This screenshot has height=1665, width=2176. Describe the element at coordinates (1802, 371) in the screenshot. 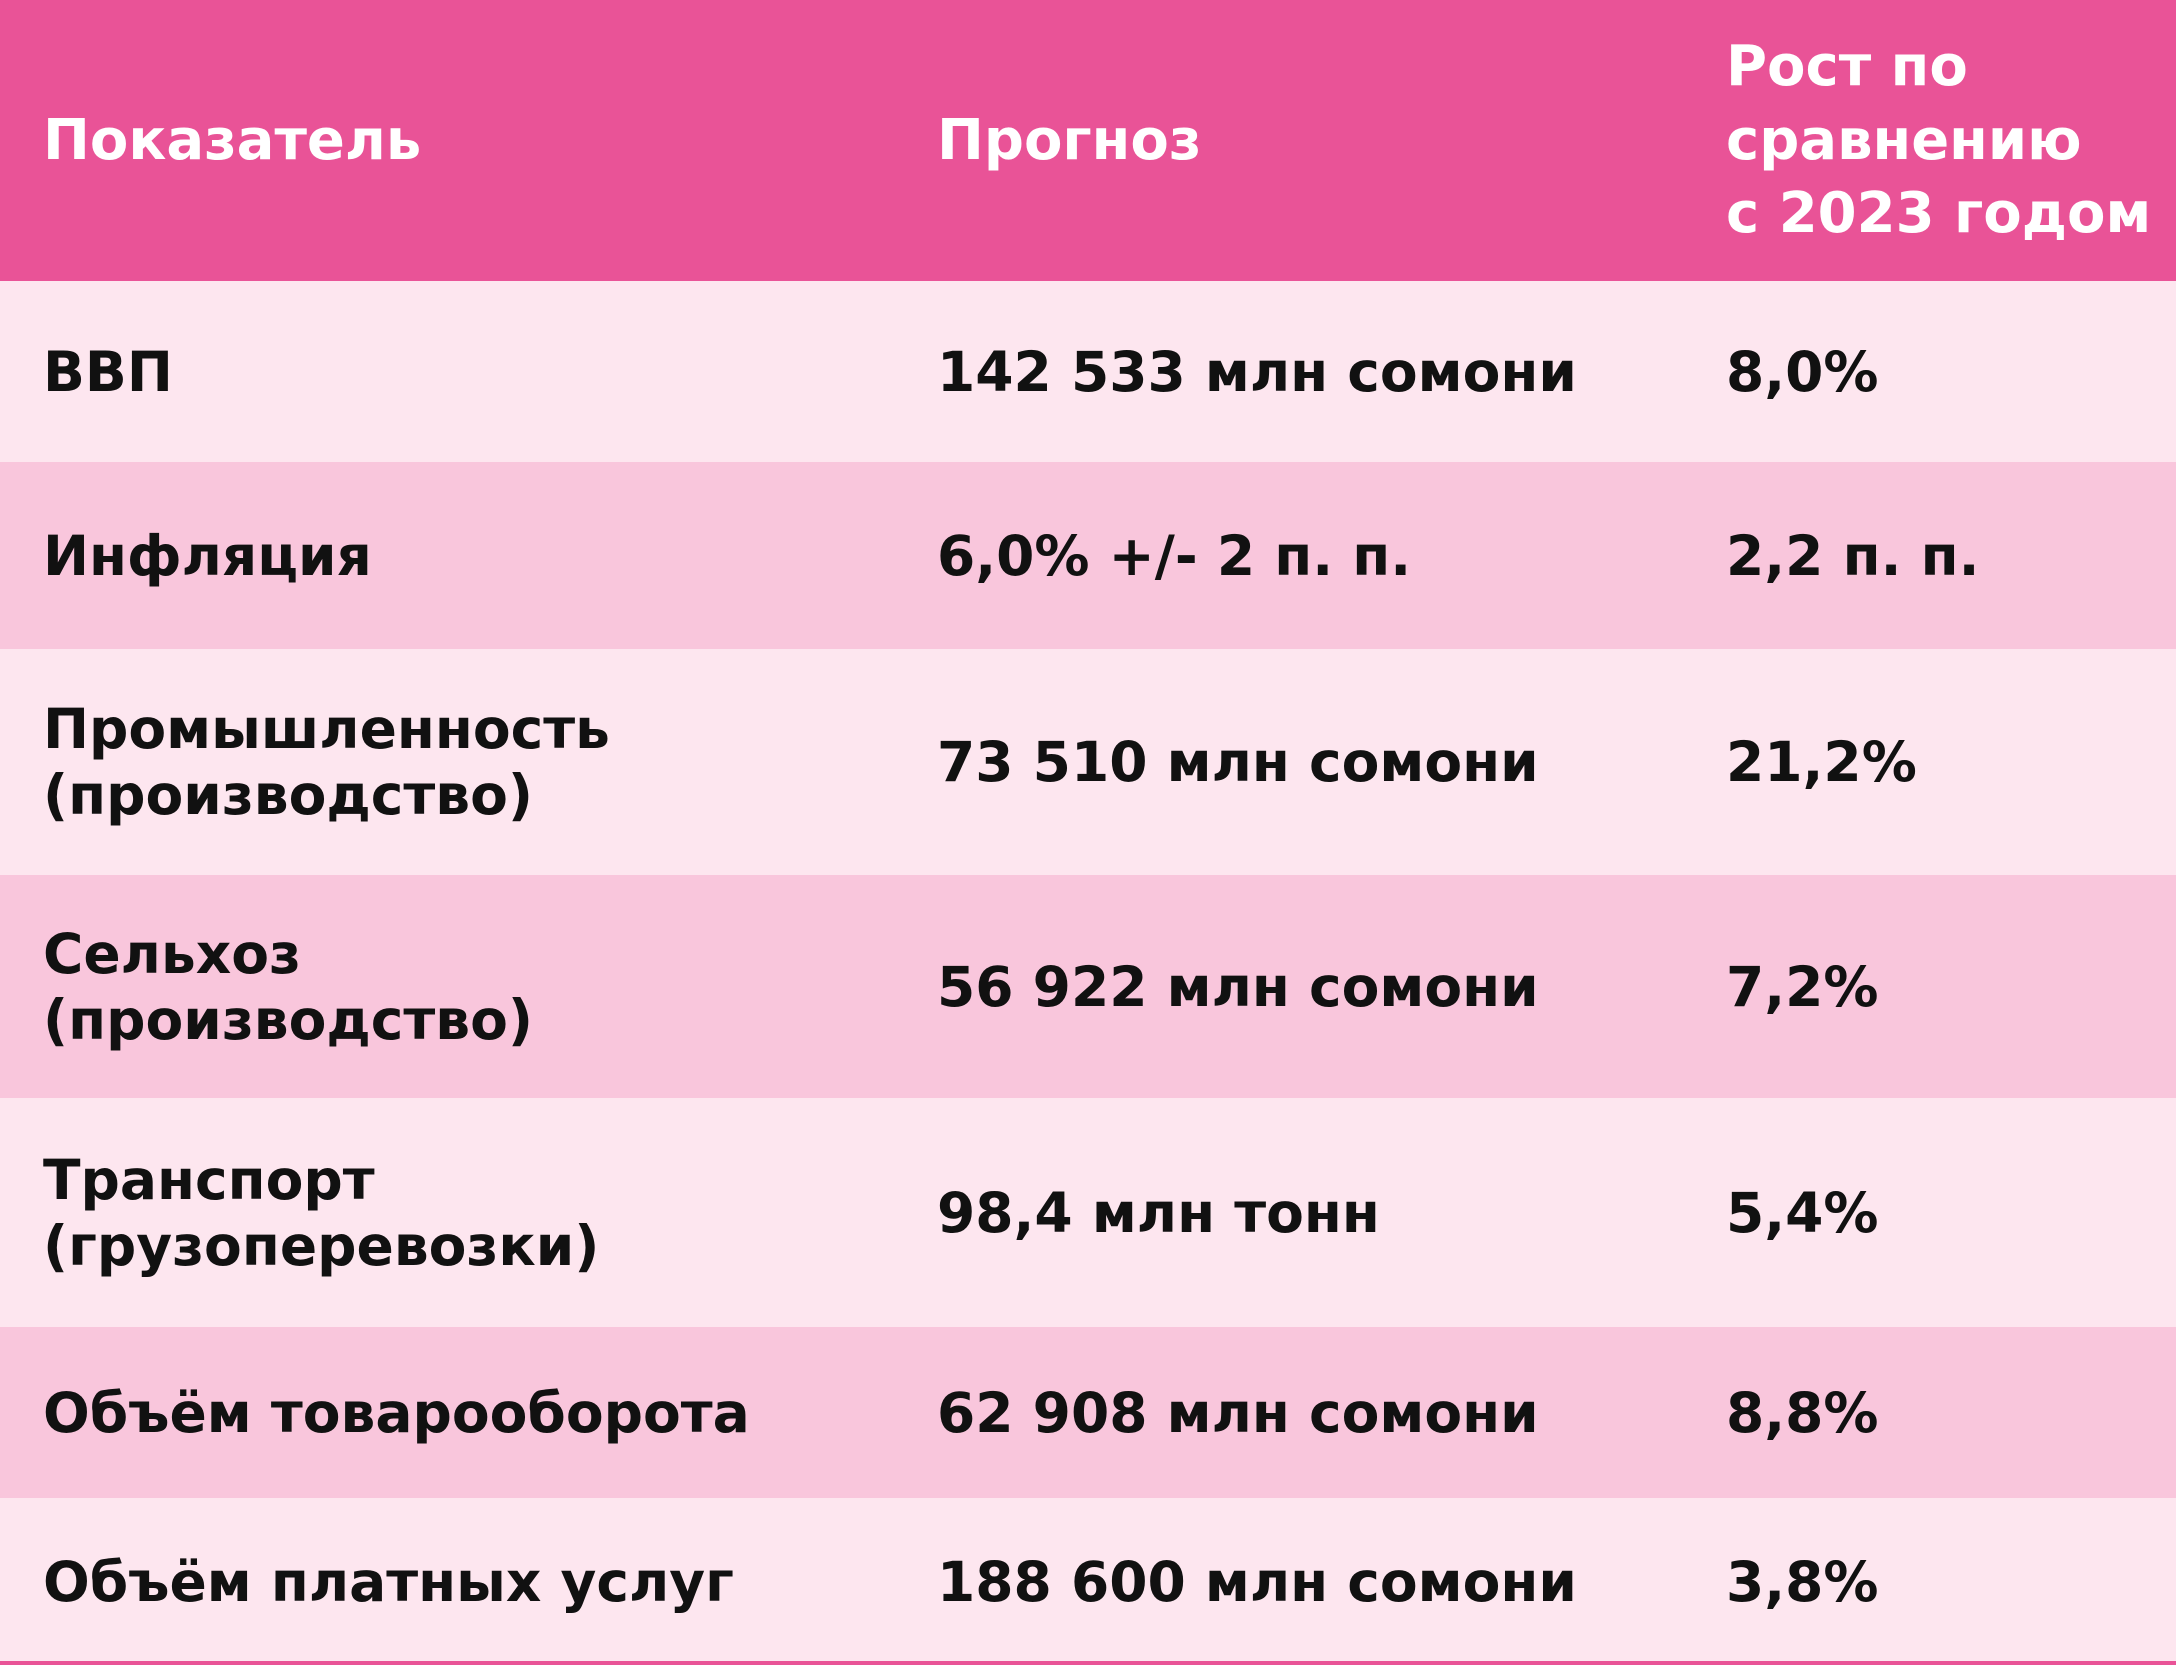

I see `row-growth: 8,0%` at that location.